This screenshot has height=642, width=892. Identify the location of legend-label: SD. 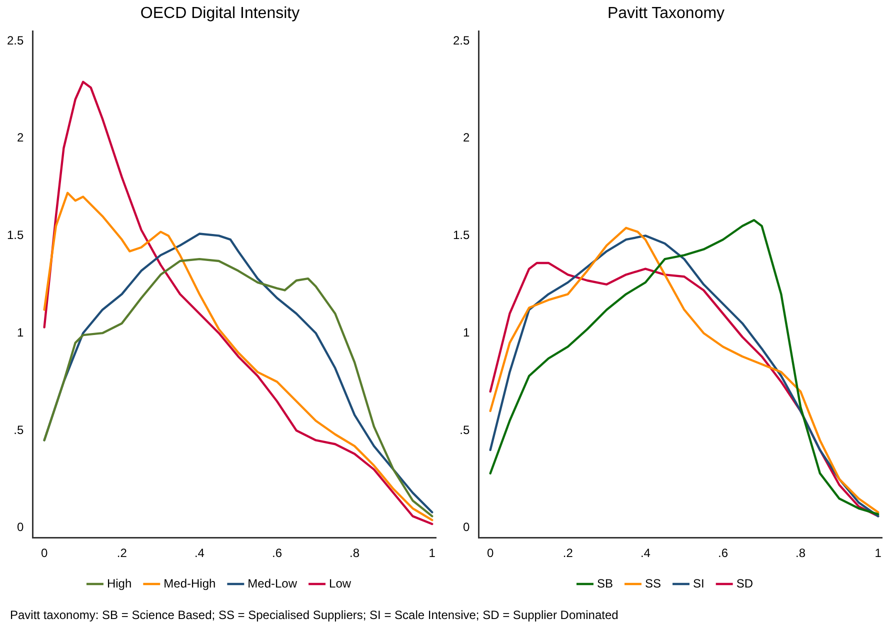
(745, 583).